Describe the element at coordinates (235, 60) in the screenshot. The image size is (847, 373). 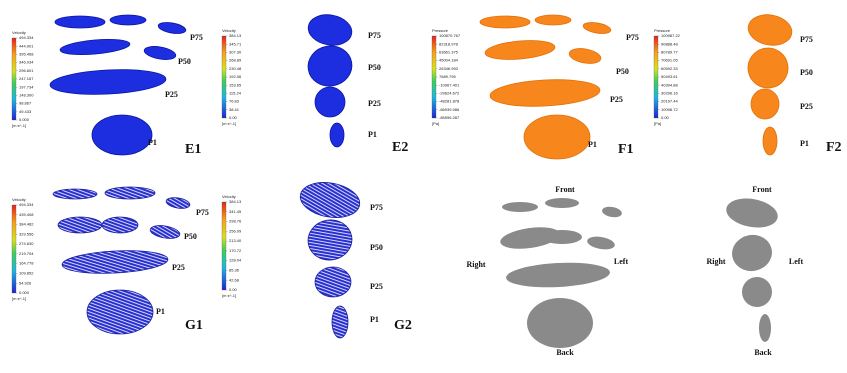
I see `colorbar-tick-label: 268.89` at that location.